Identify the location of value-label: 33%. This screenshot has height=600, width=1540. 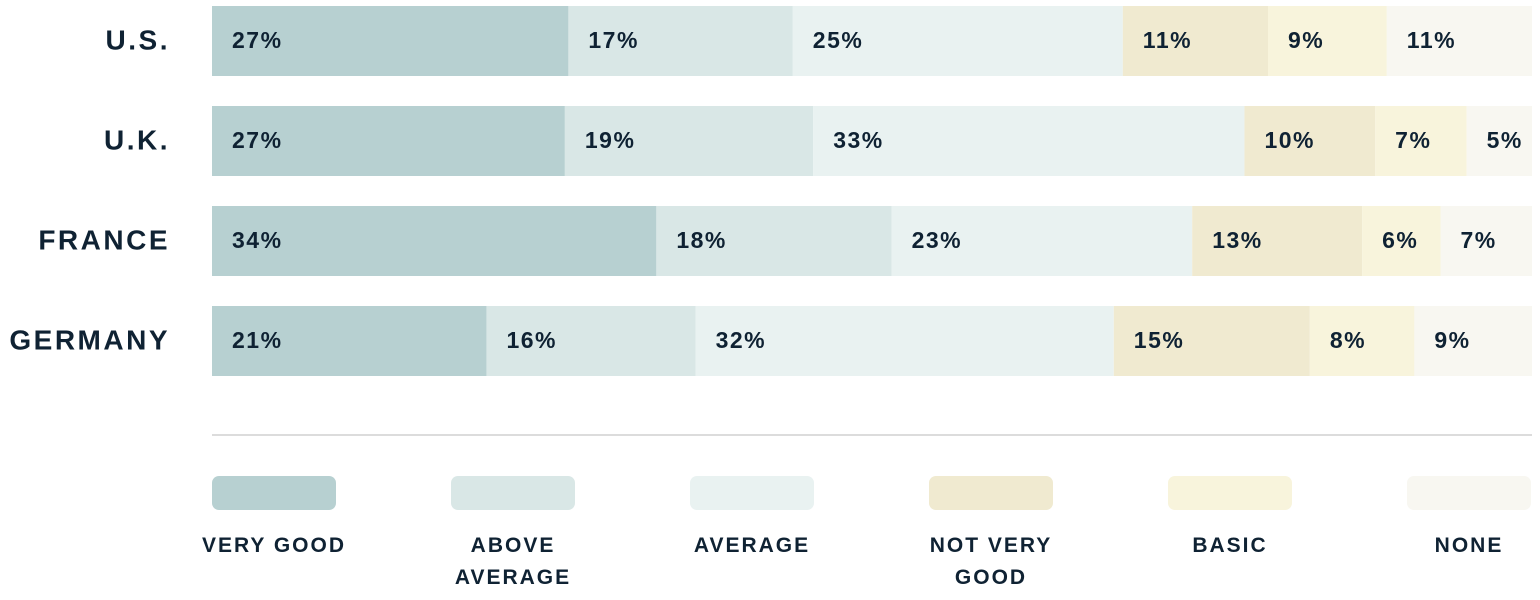
(858, 140).